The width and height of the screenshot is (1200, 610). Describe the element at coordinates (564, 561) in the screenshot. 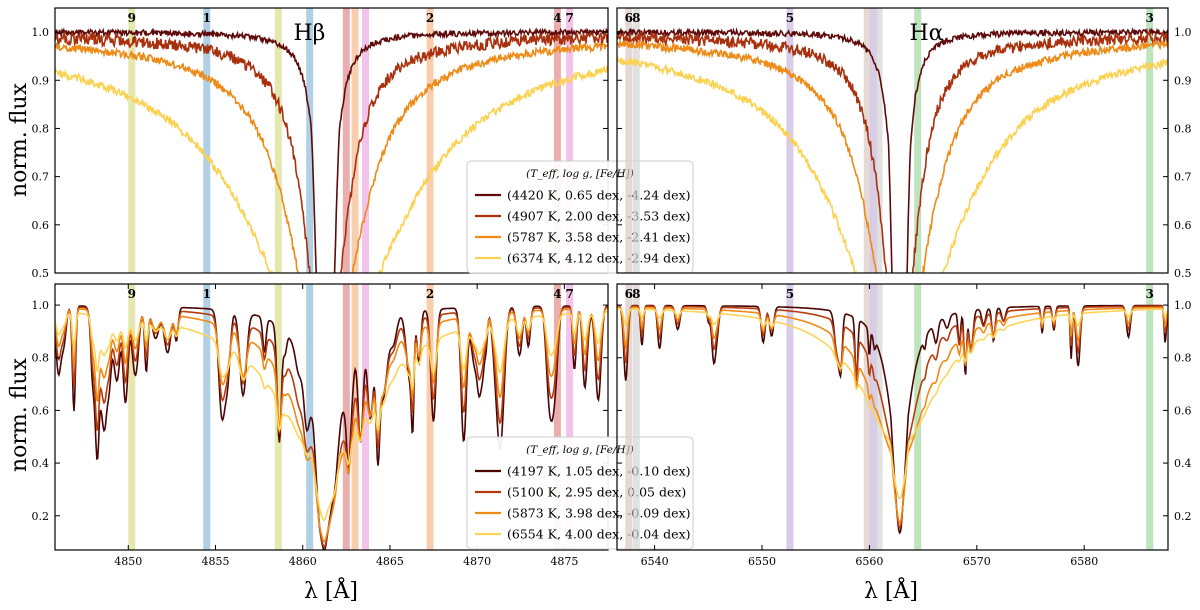

I see `x-tick-label: 4875` at that location.